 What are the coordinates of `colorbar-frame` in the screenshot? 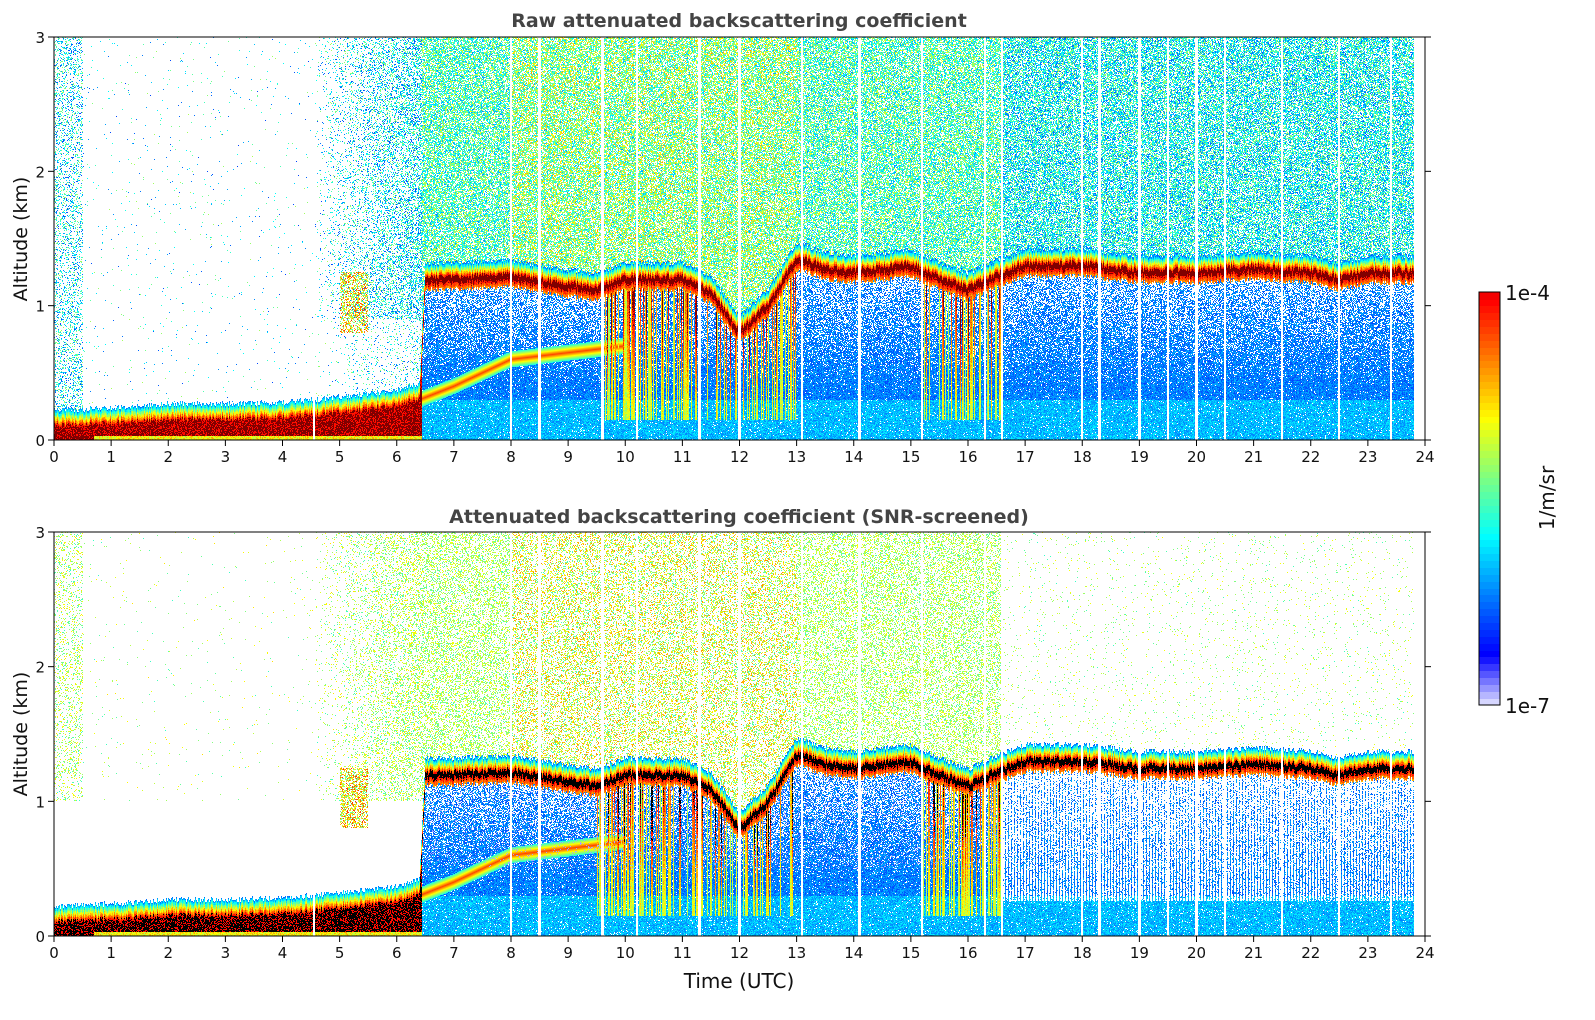 It's located at (1489, 498).